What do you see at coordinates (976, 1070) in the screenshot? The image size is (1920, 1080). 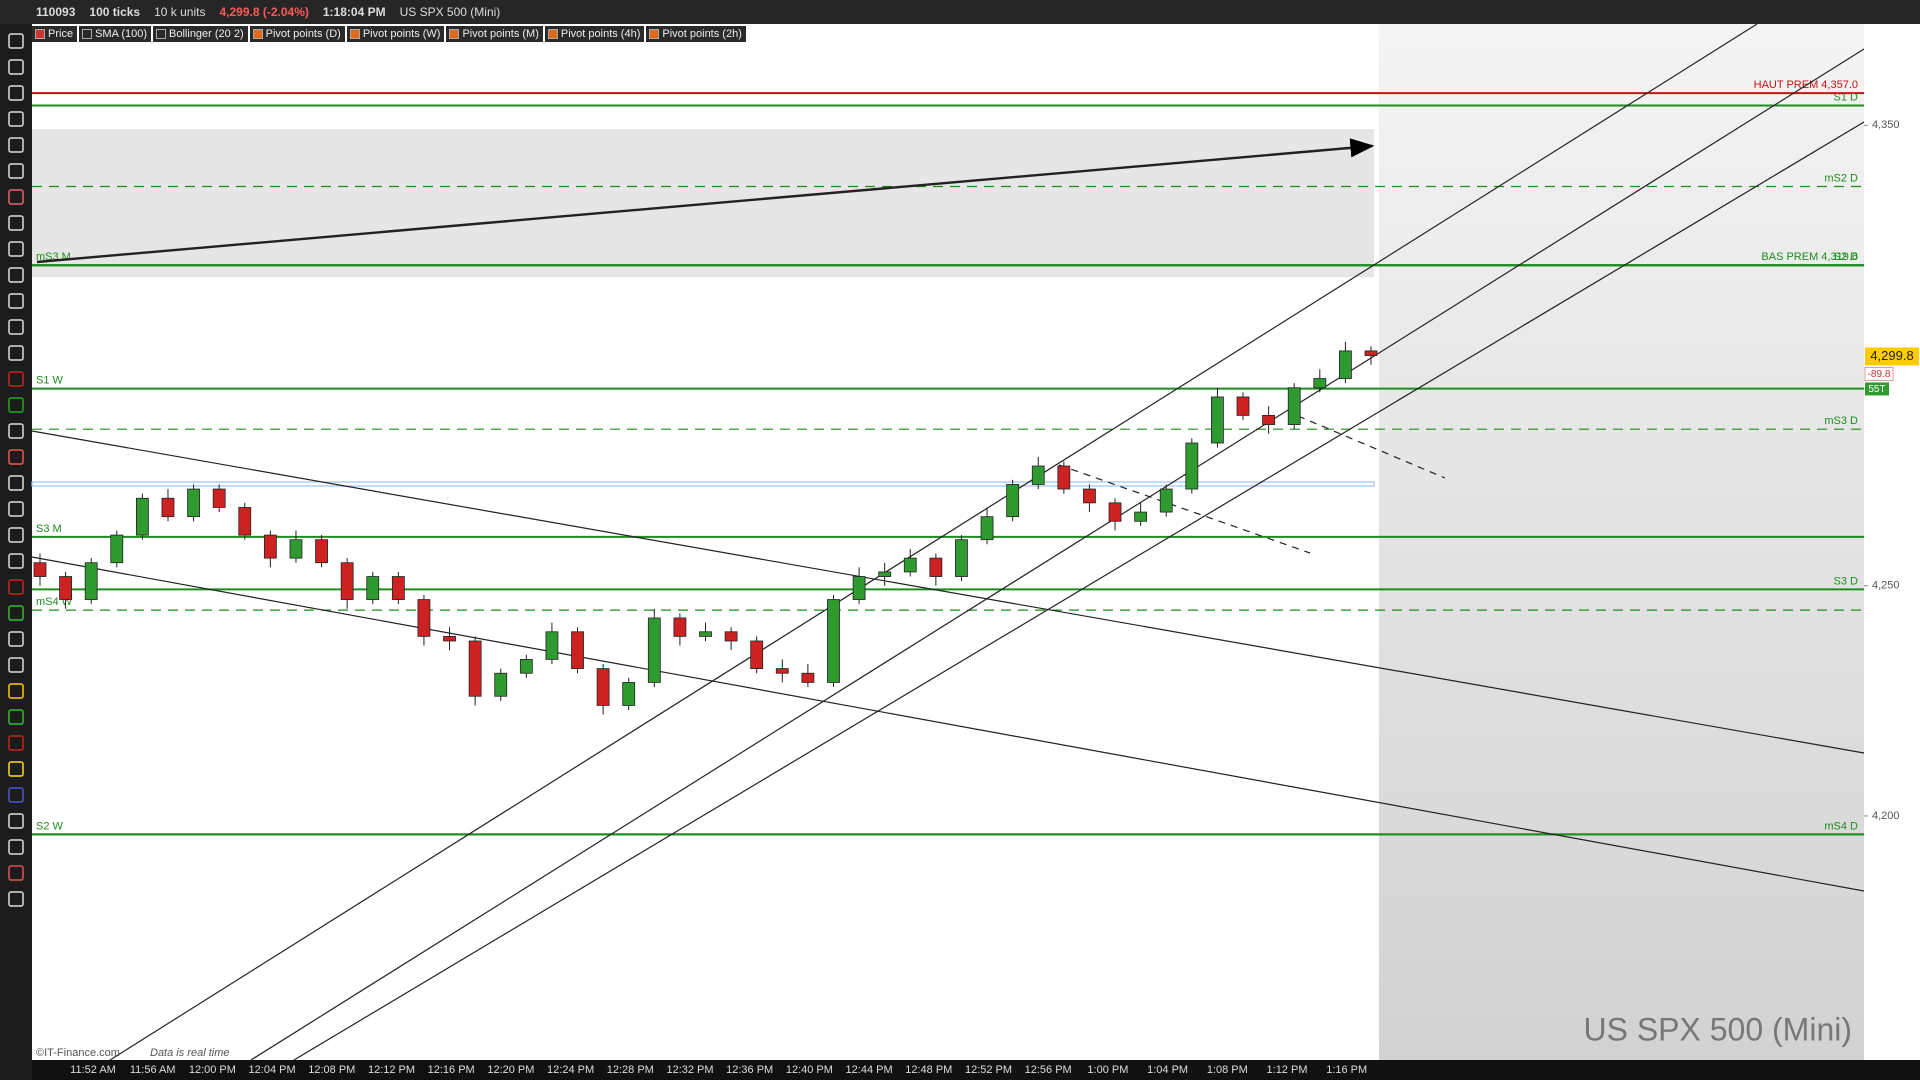 I see `time-axis` at bounding box center [976, 1070].